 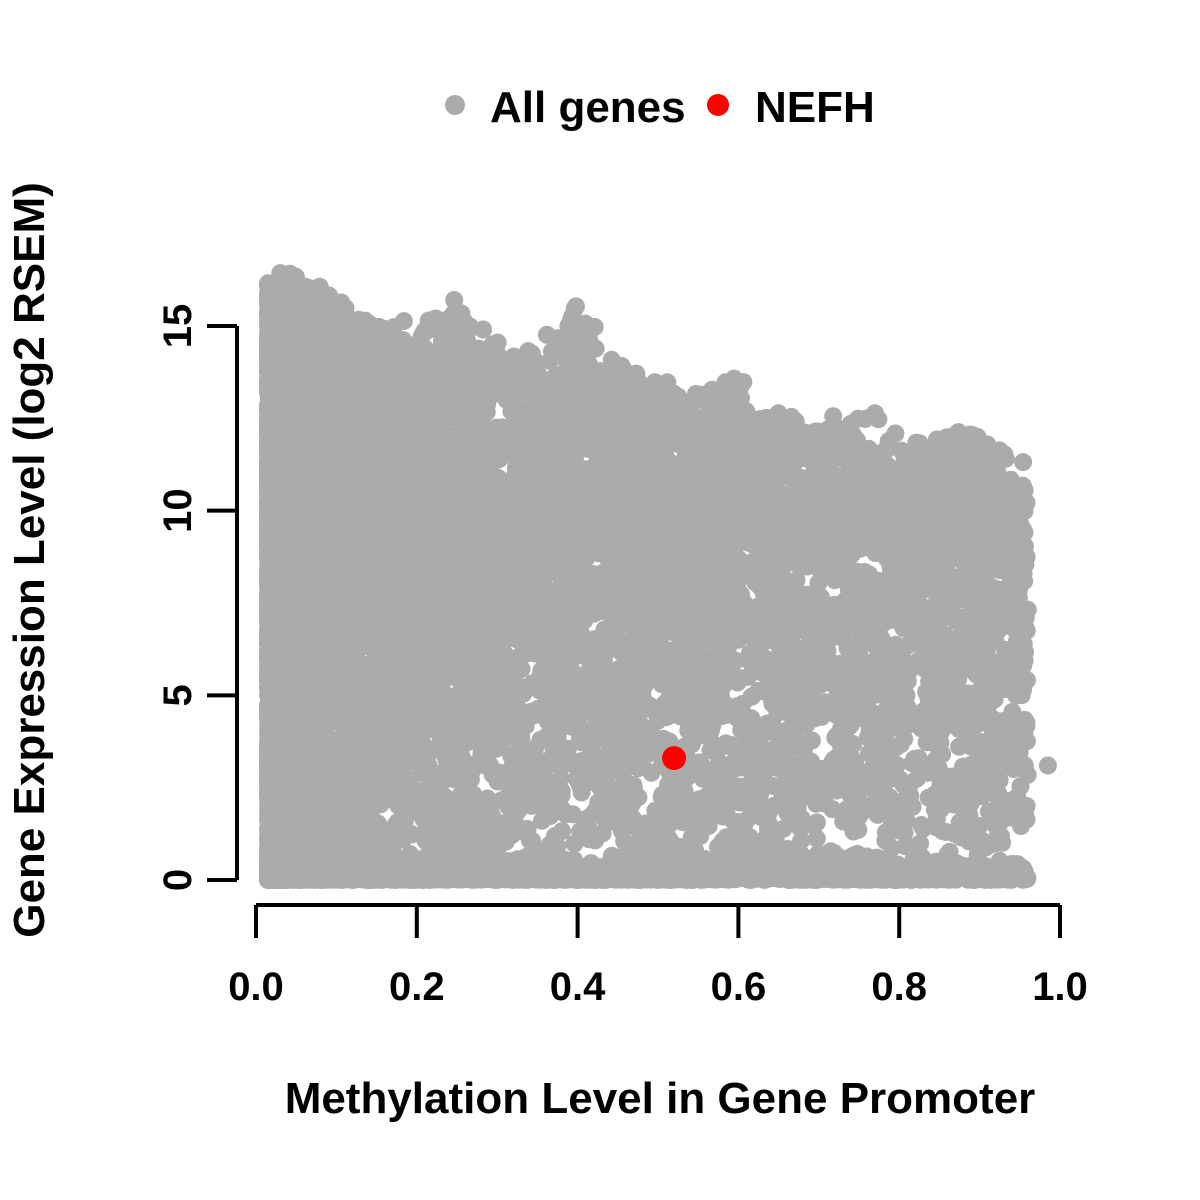 What do you see at coordinates (899, 987) in the screenshot?
I see `x-tick-label: 0.8` at bounding box center [899, 987].